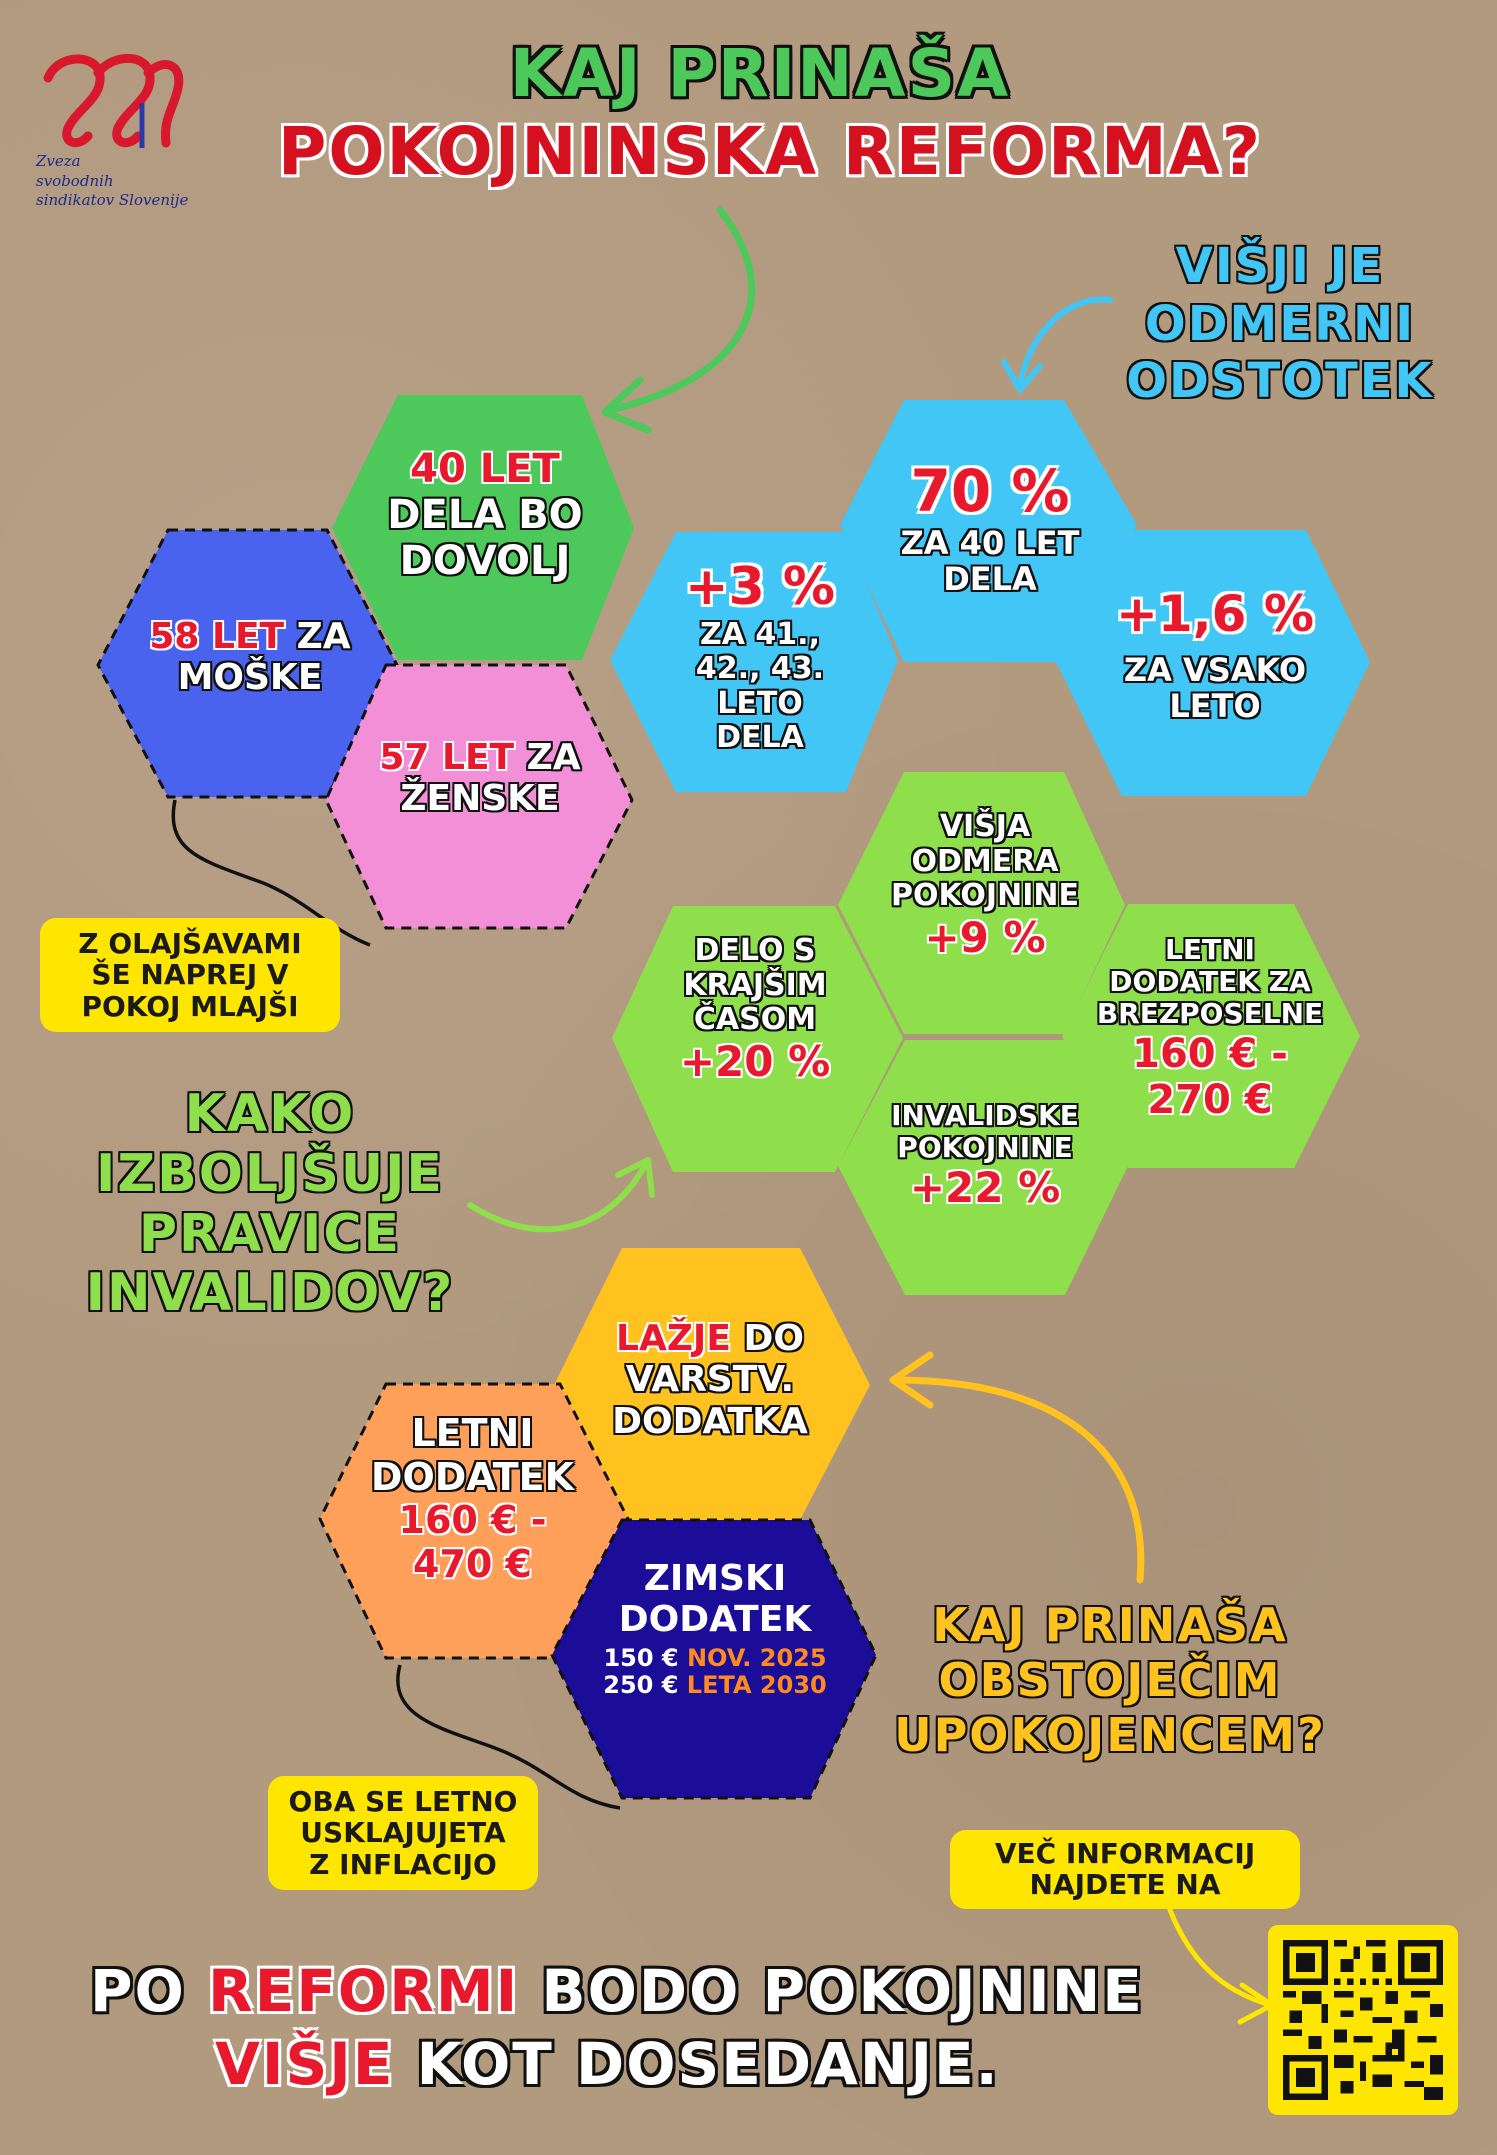 The image size is (1497, 2155). I want to click on age-note: Z OLAJŠAVAMI ŠE NAPREJ V POKOJ MLAJŠI, so click(190, 975).